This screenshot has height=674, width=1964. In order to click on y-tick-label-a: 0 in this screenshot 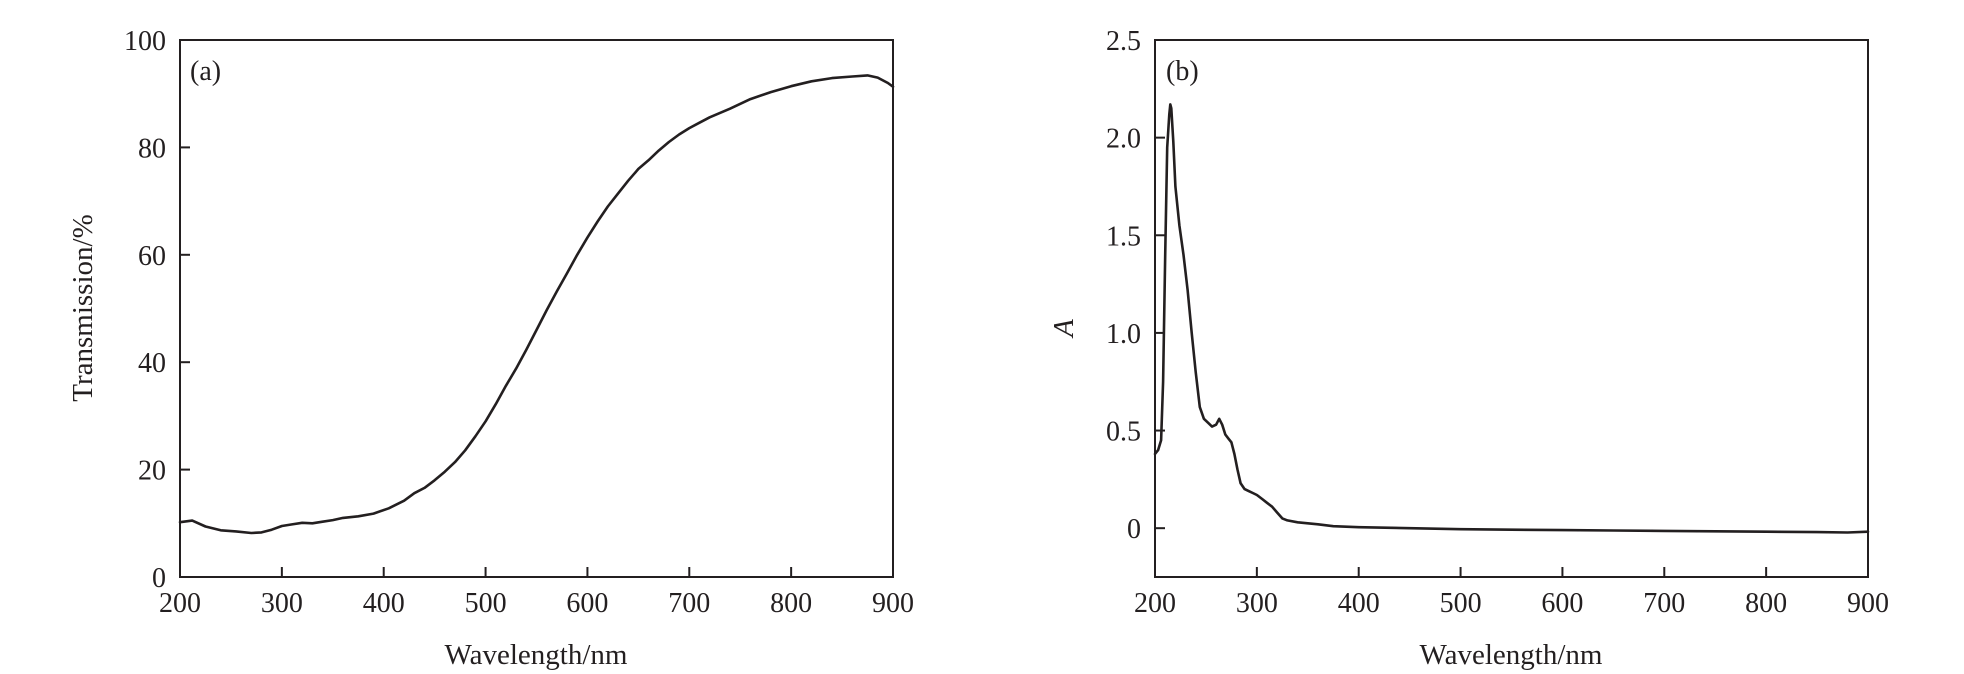, I will do `click(159, 578)`.